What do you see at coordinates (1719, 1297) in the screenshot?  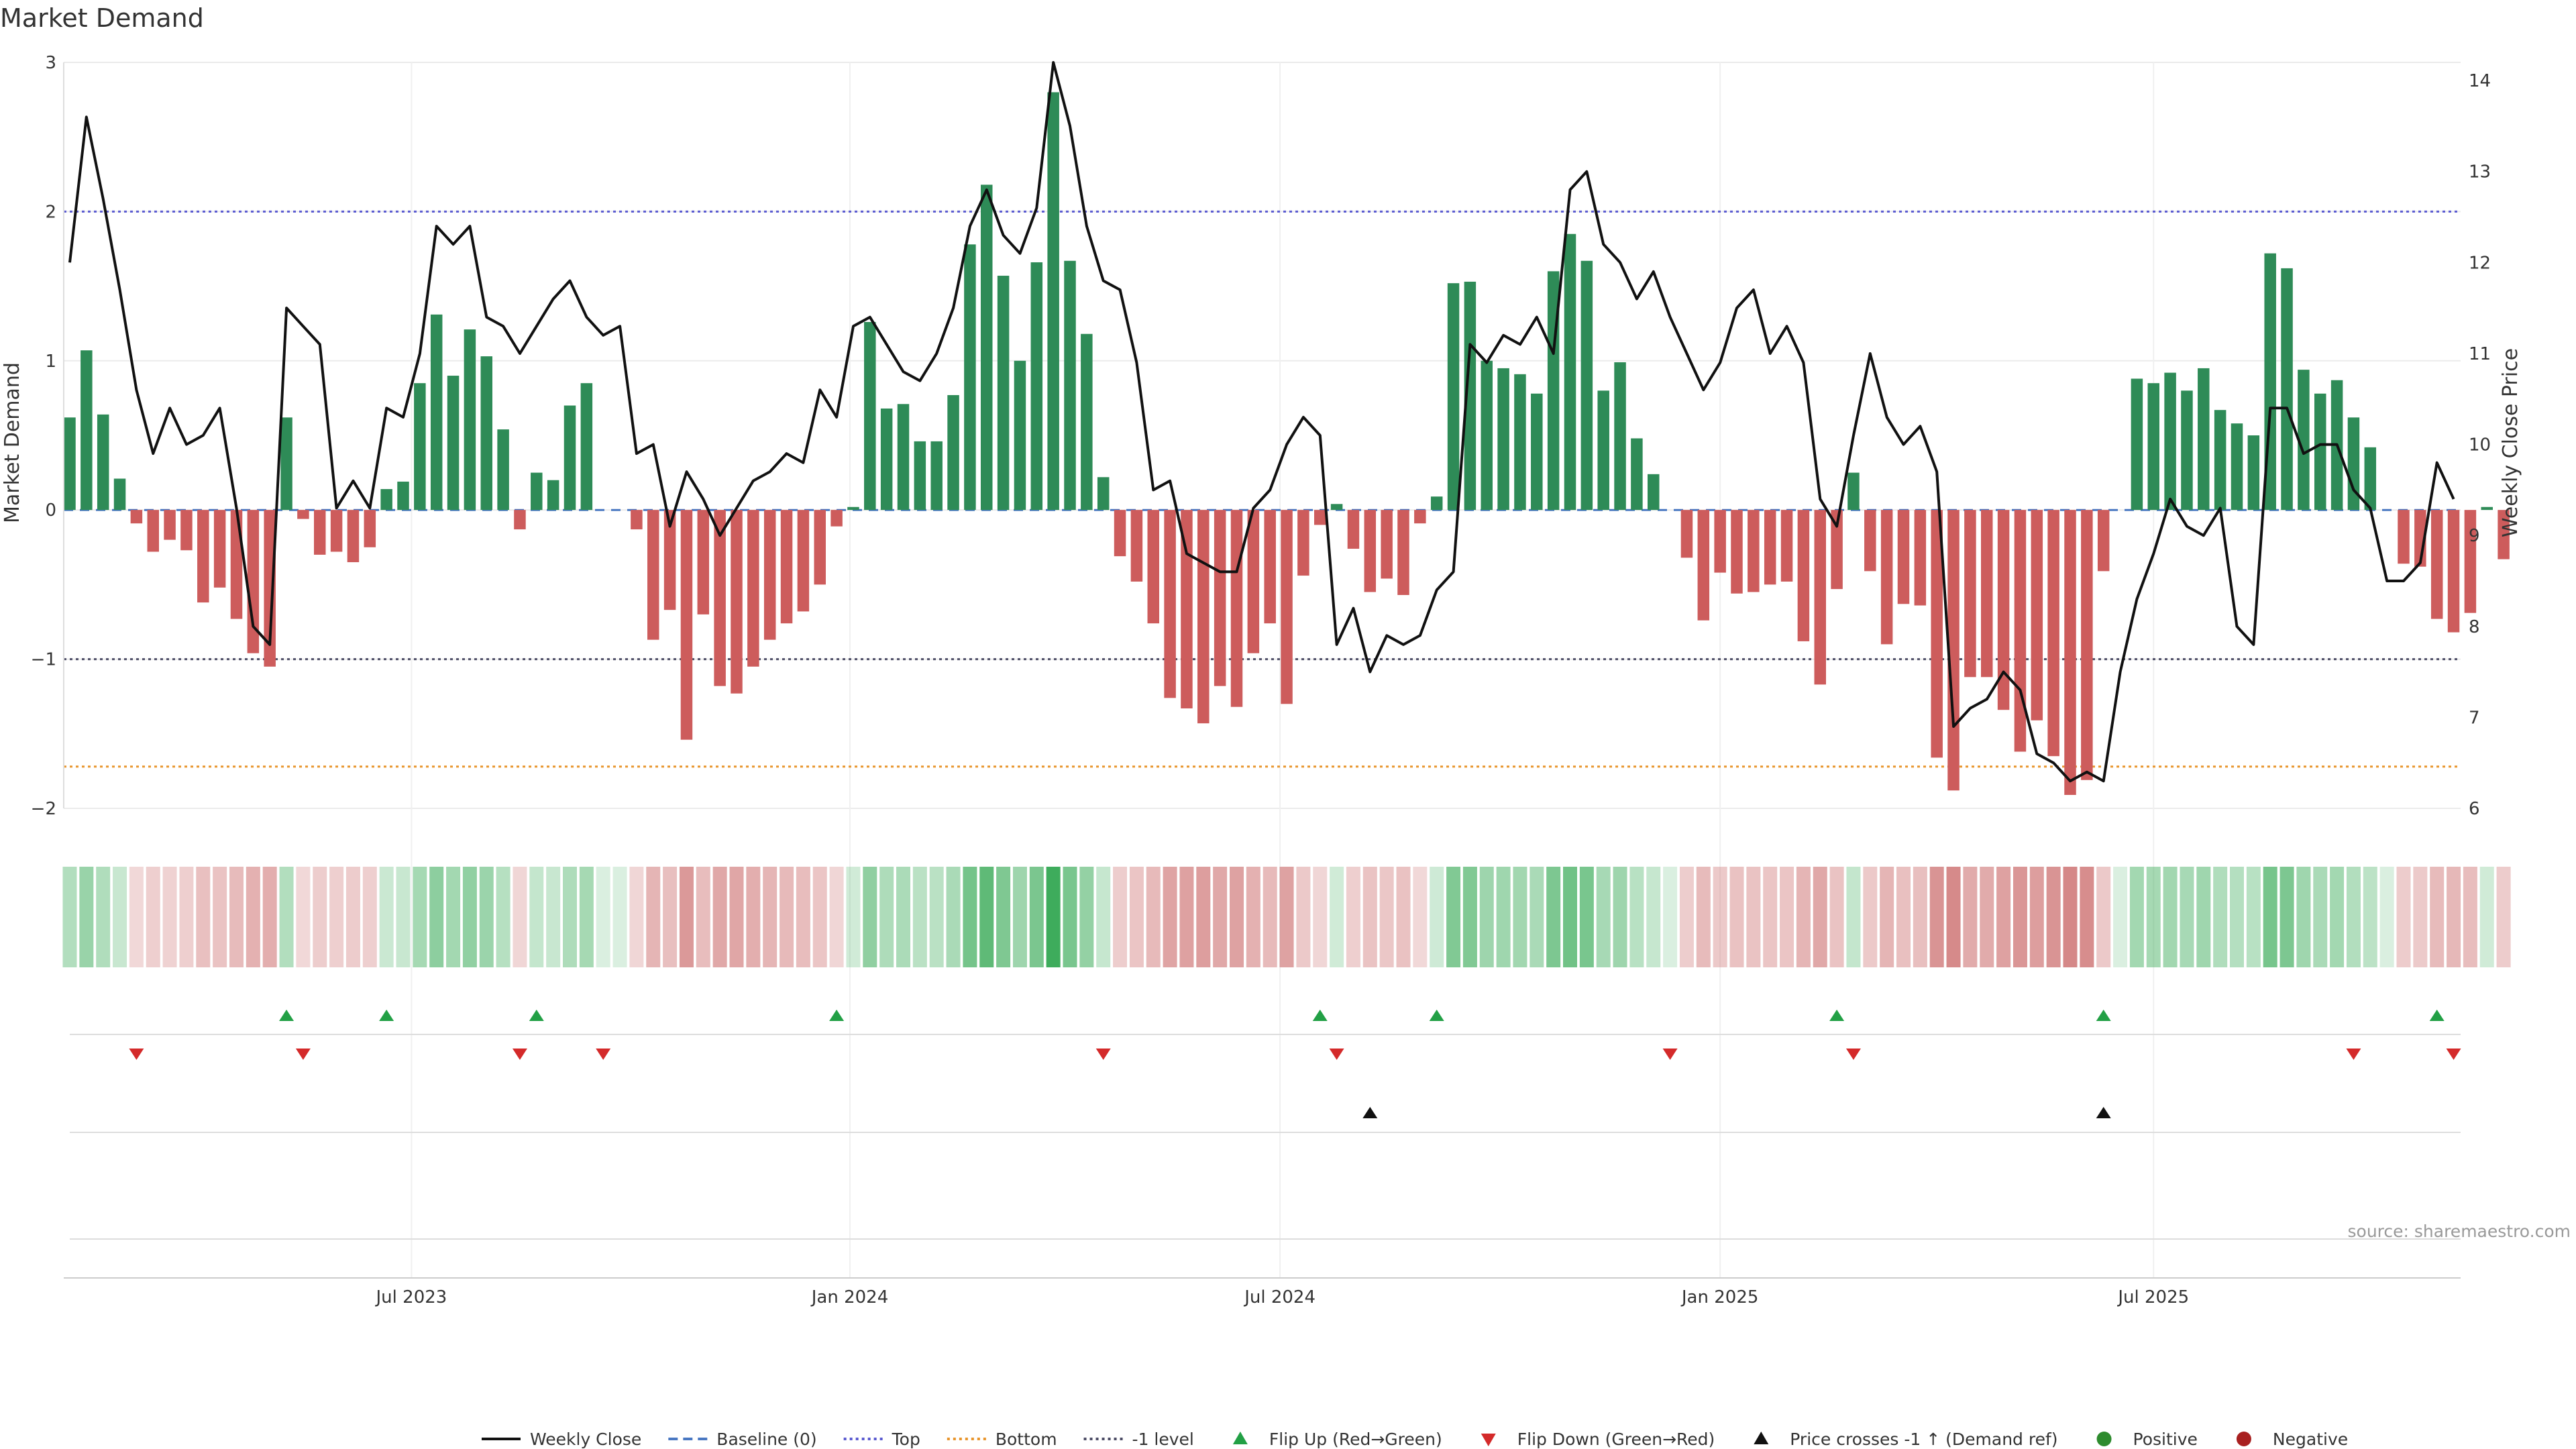 I see `x-tick-label: Jan 2025` at bounding box center [1719, 1297].